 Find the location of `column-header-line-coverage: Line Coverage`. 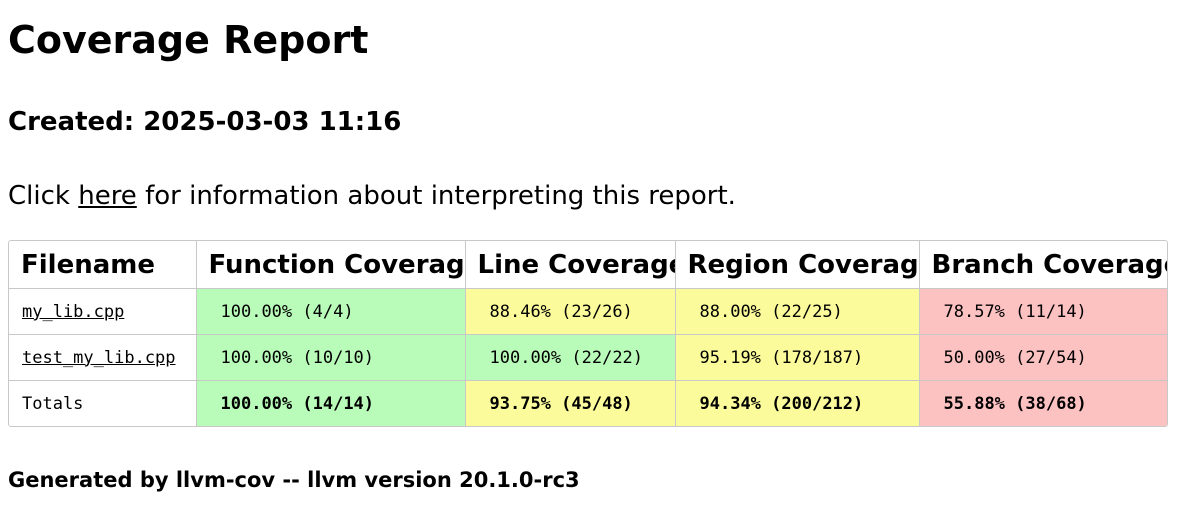

column-header-line-coverage: Line Coverage is located at coordinates (570, 265).